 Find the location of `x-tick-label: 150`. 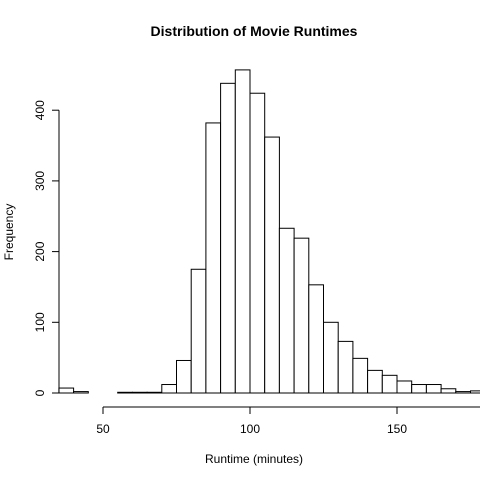

x-tick-label: 150 is located at coordinates (397, 429).